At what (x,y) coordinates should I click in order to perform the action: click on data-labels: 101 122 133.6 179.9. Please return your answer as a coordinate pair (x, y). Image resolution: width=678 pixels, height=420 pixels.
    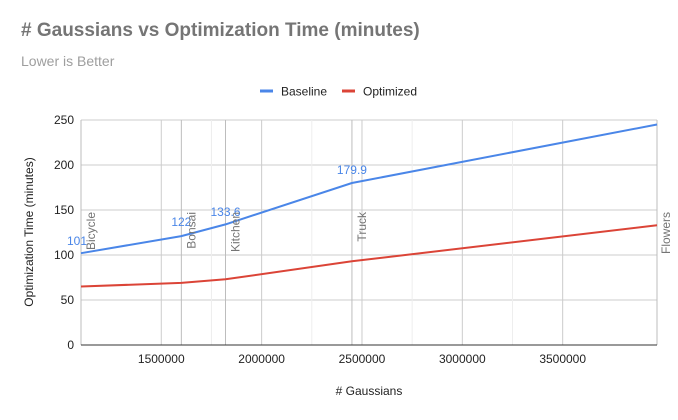
    Looking at the image, I should click on (217, 205).